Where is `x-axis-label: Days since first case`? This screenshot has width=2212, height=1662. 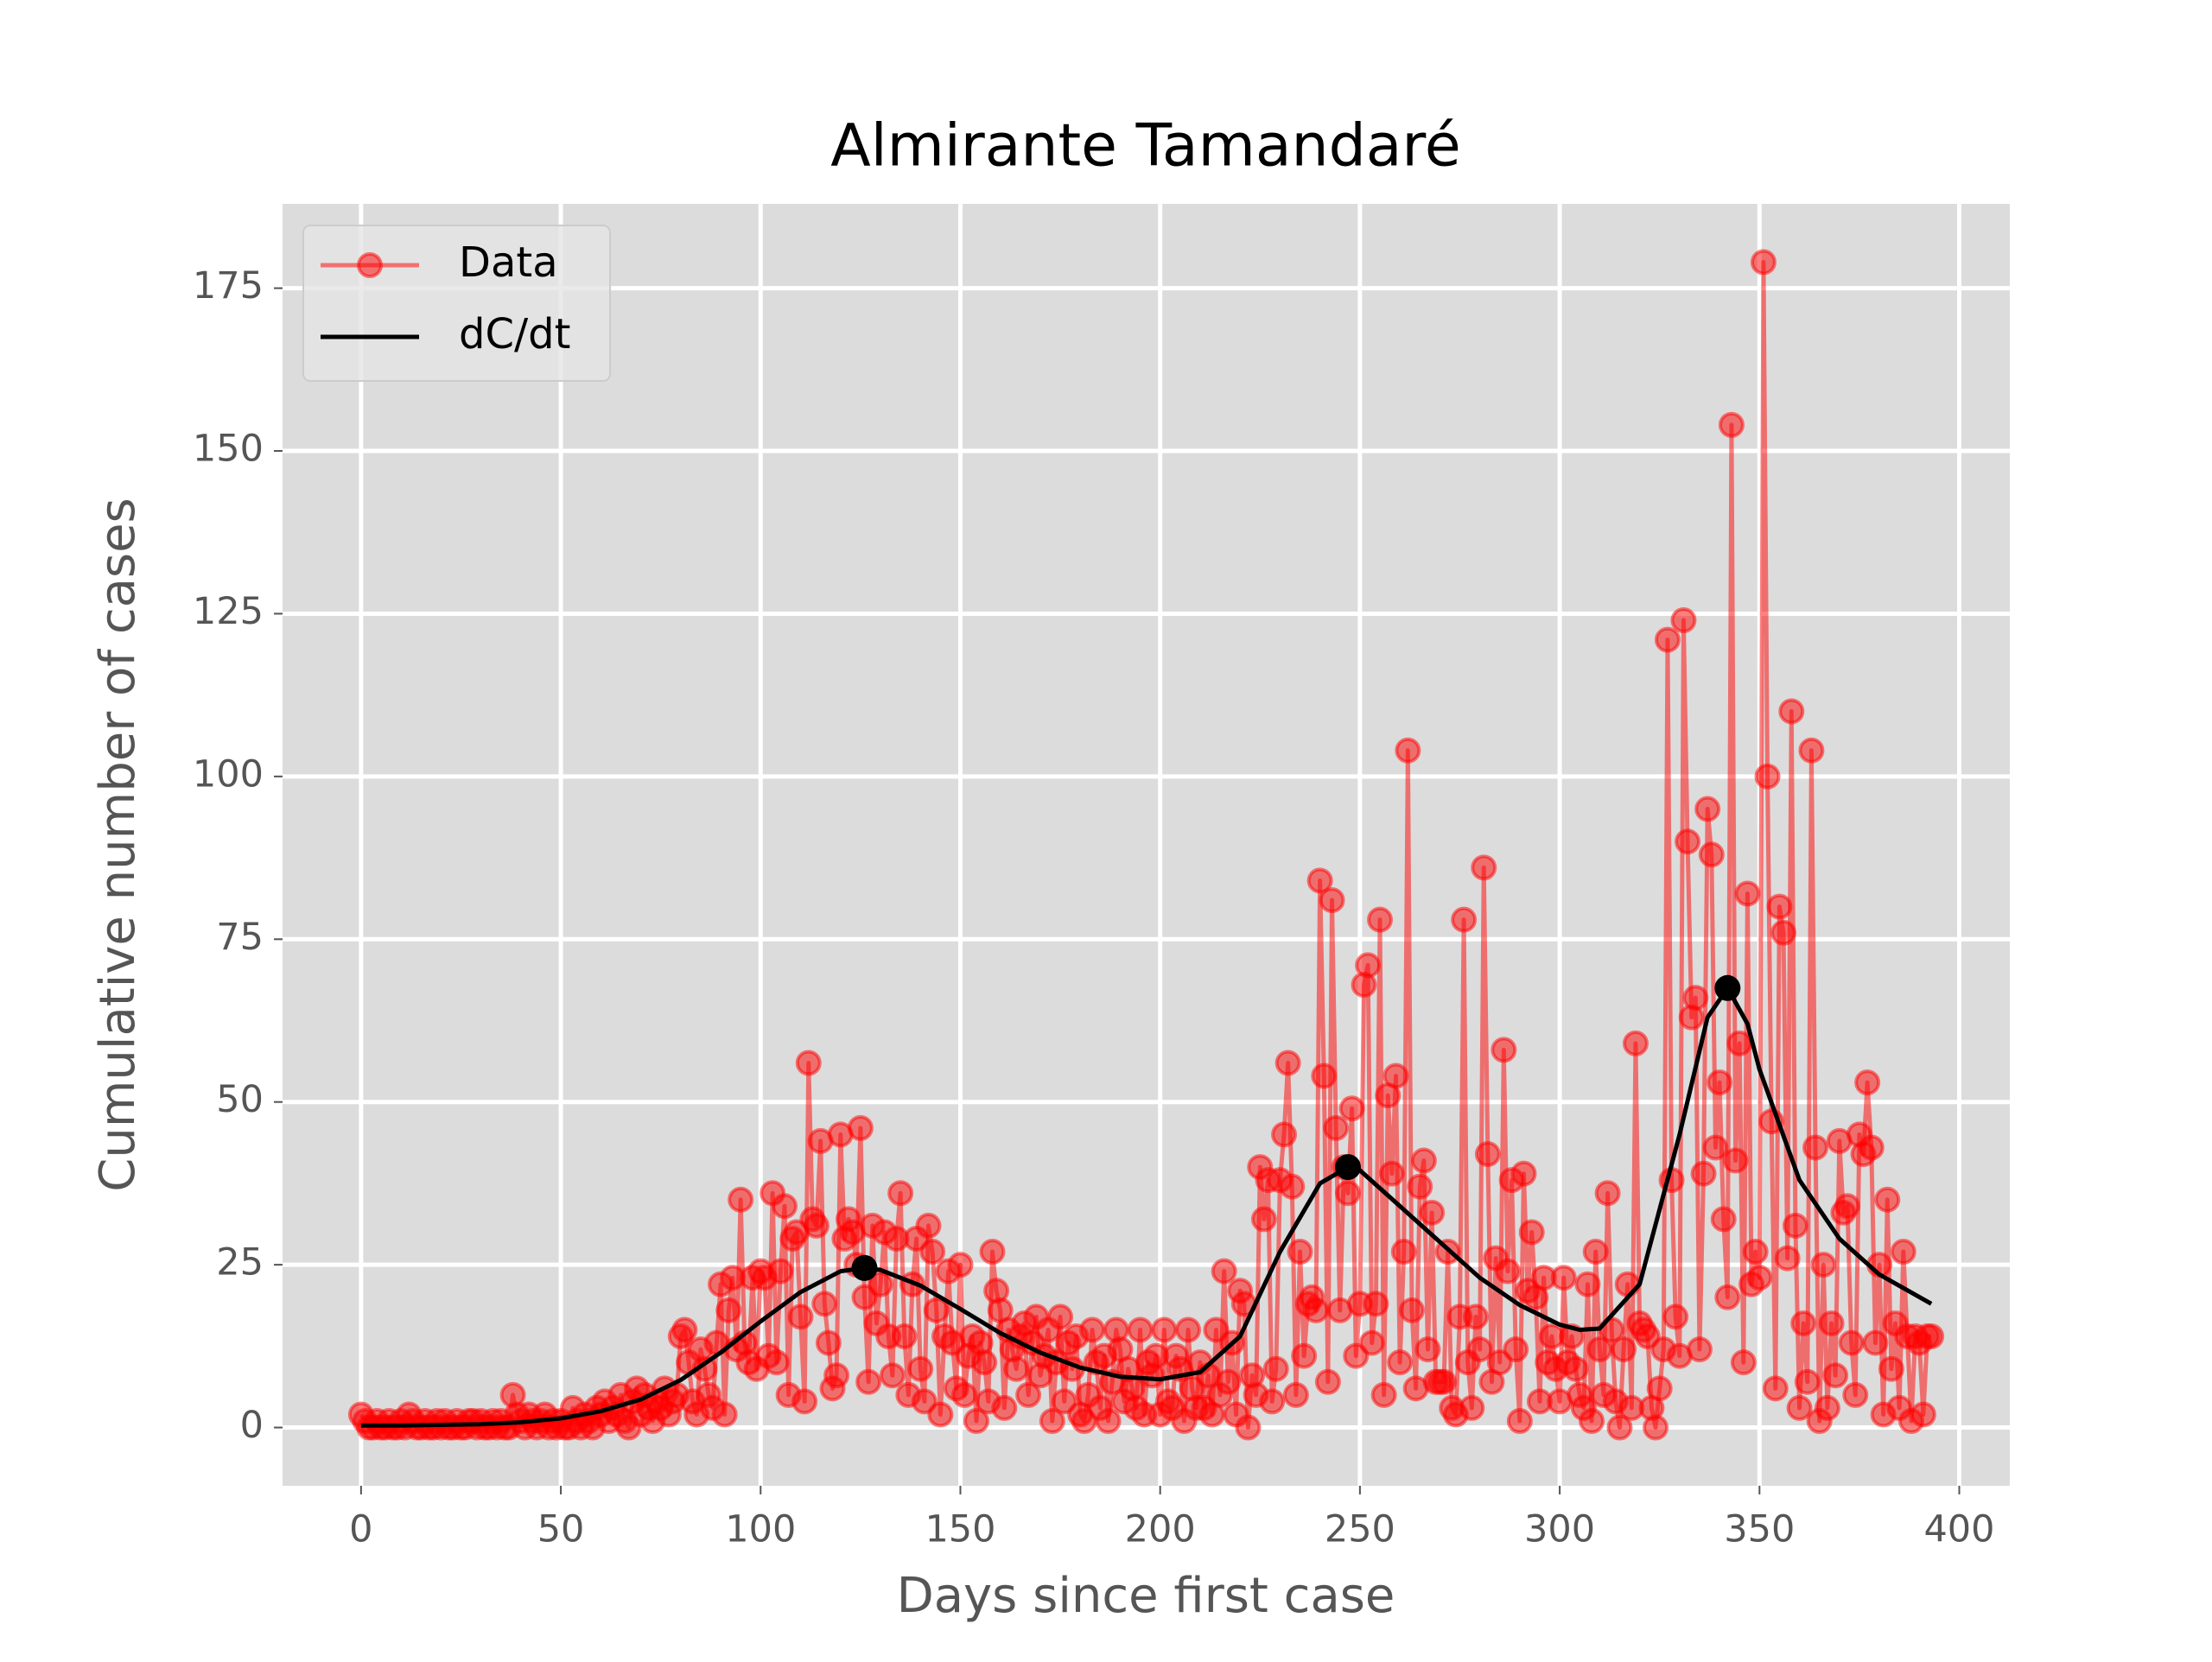 x-axis-label: Days since first case is located at coordinates (1146, 1596).